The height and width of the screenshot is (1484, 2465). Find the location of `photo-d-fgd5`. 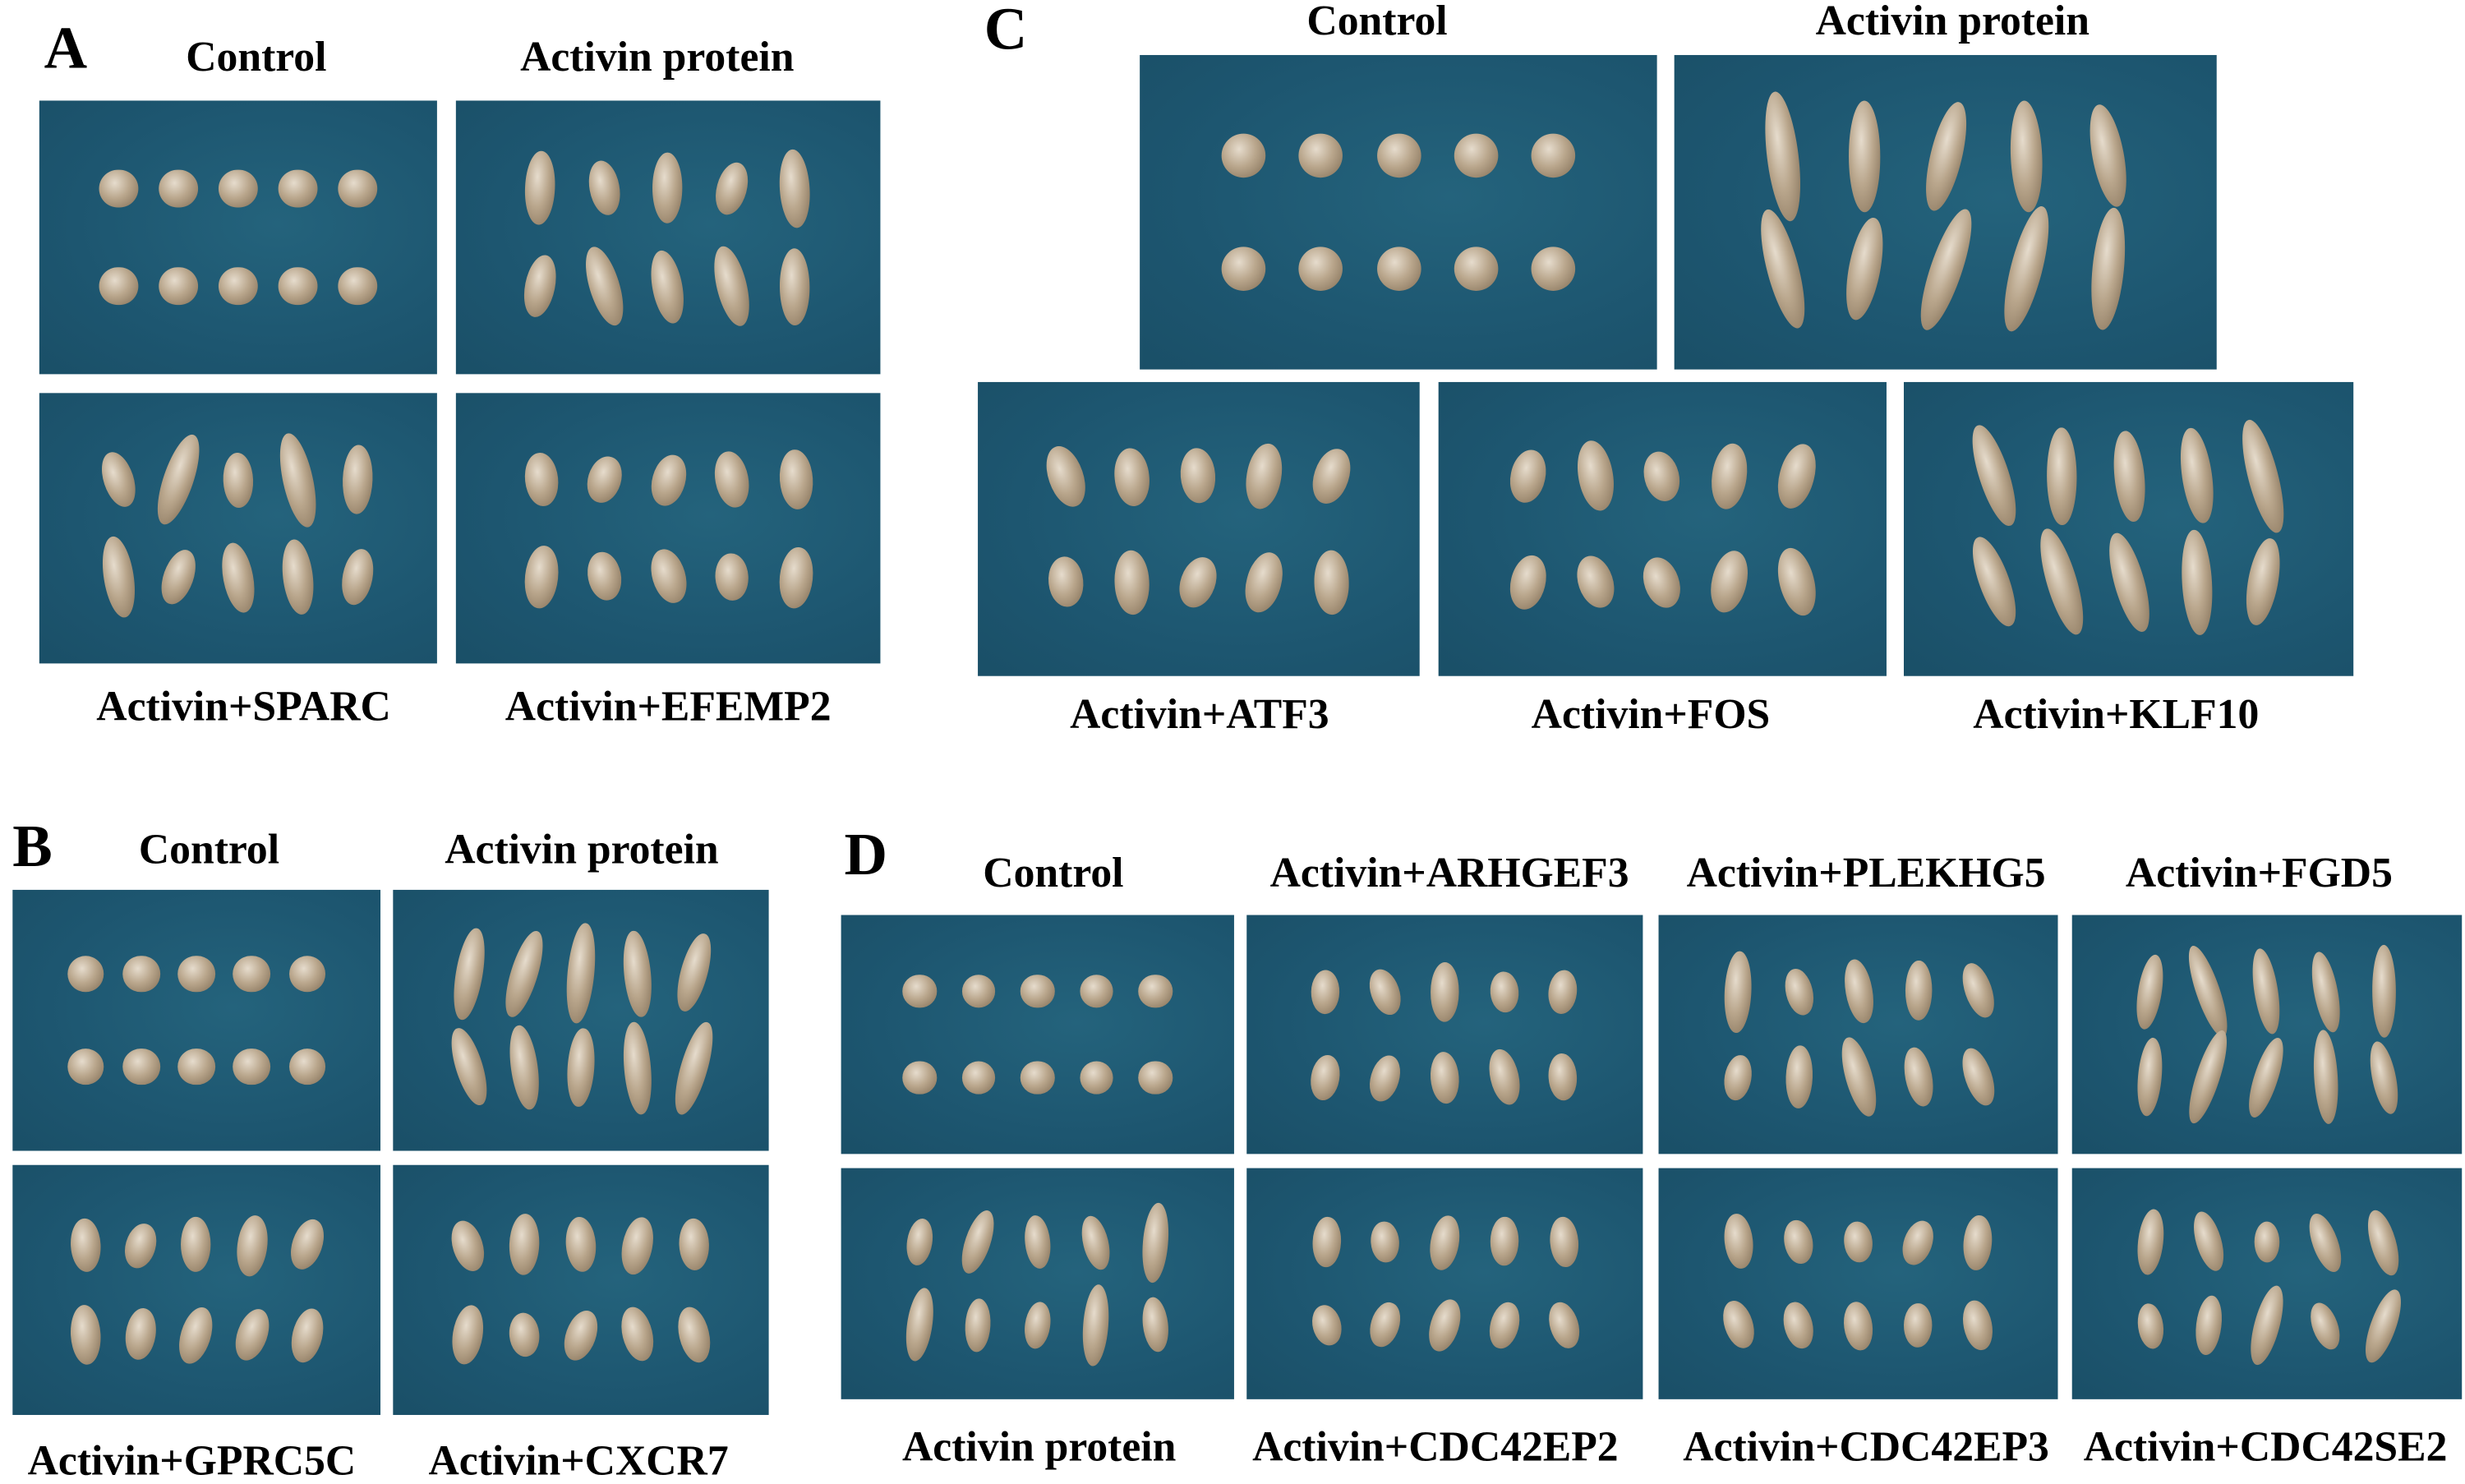

photo-d-fgd5 is located at coordinates (2267, 1034).